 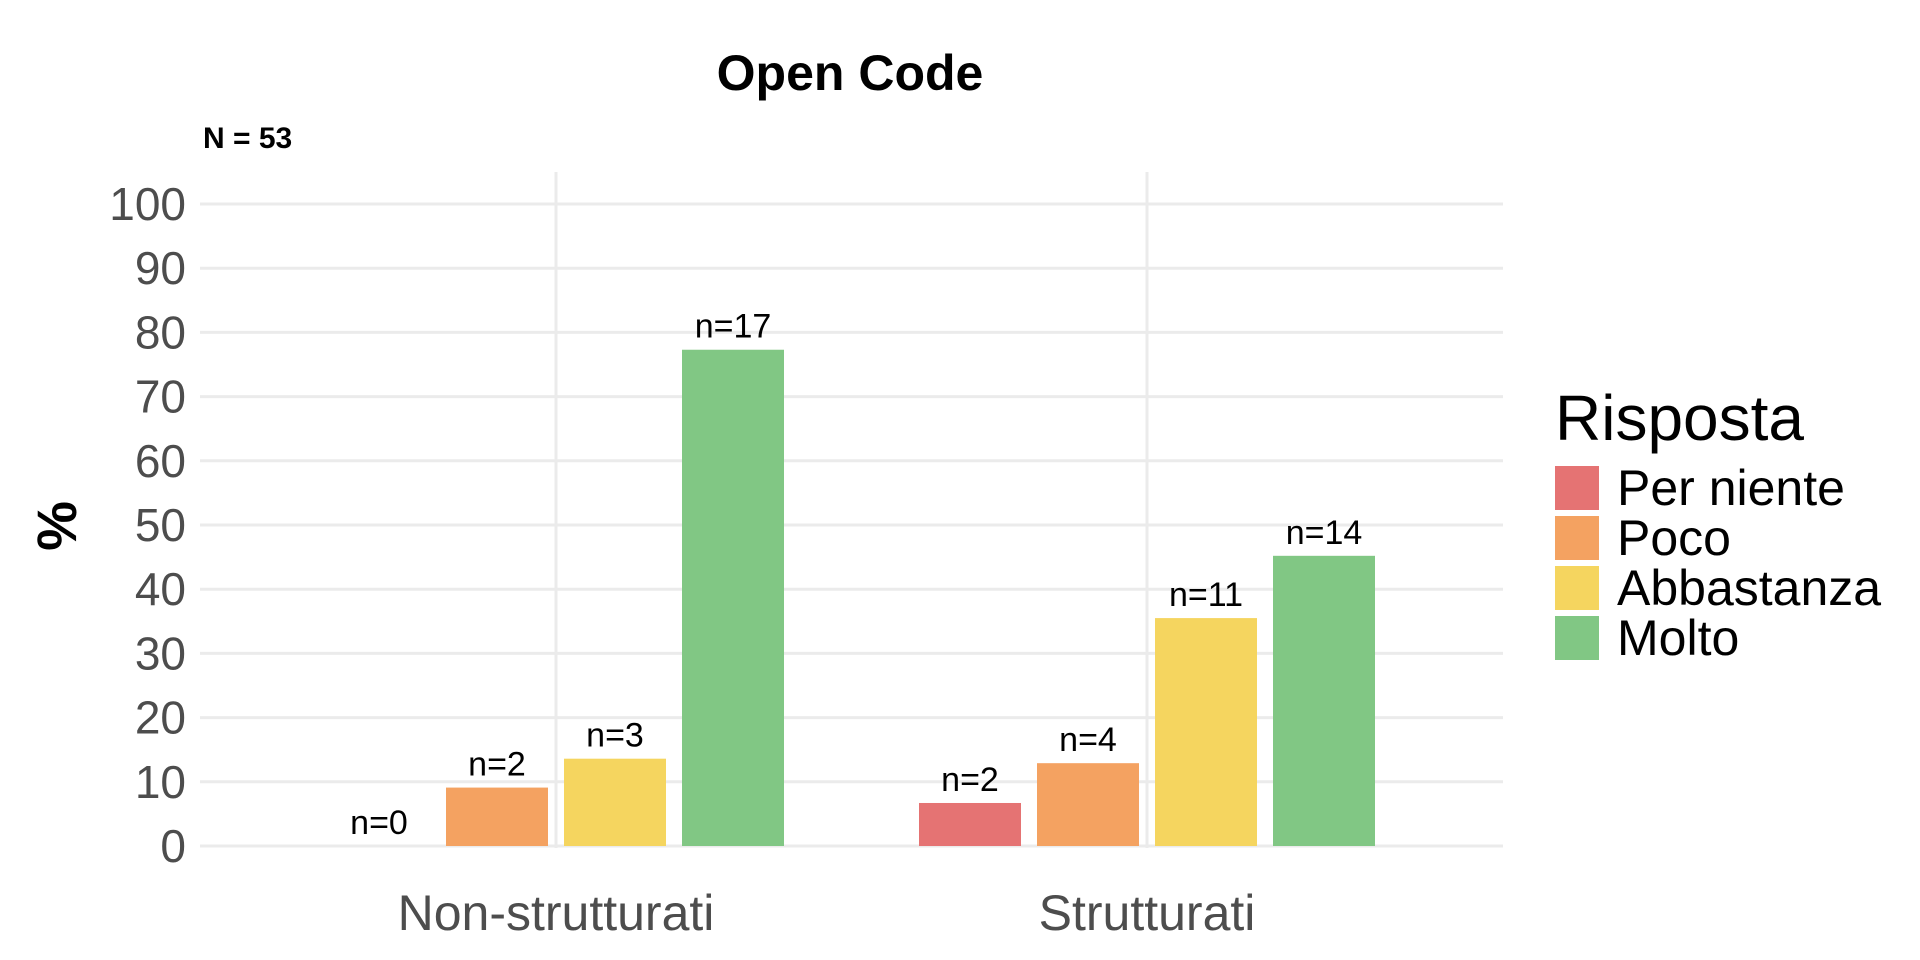 What do you see at coordinates (379, 823) in the screenshot?
I see `bar-data-label: n=0` at bounding box center [379, 823].